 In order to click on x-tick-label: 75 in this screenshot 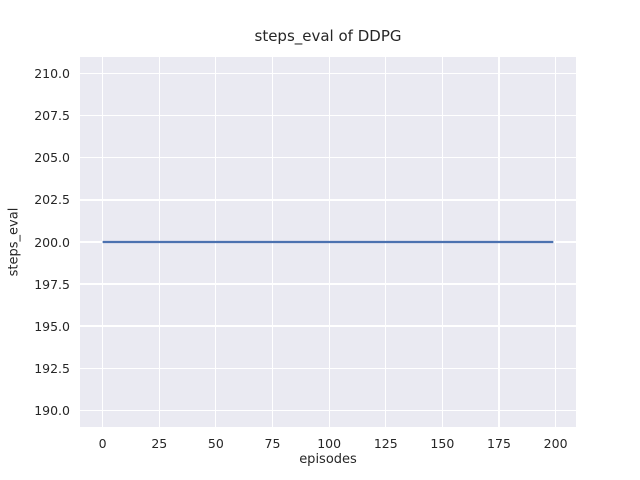, I will do `click(272, 443)`.